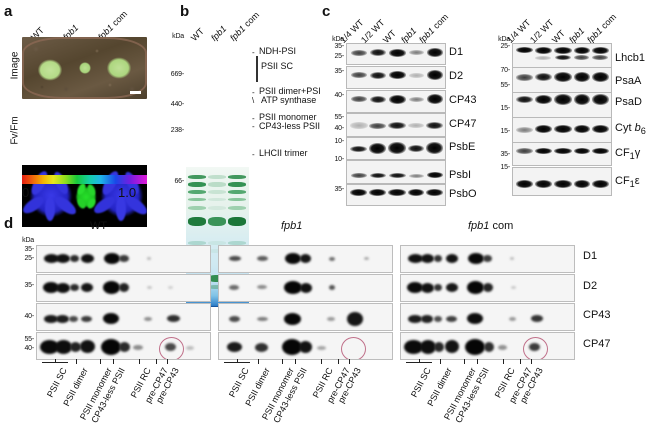 The image size is (650, 428). Describe the element at coordinates (84, 68) in the screenshot. I see `panel-a-plant-photo` at that location.